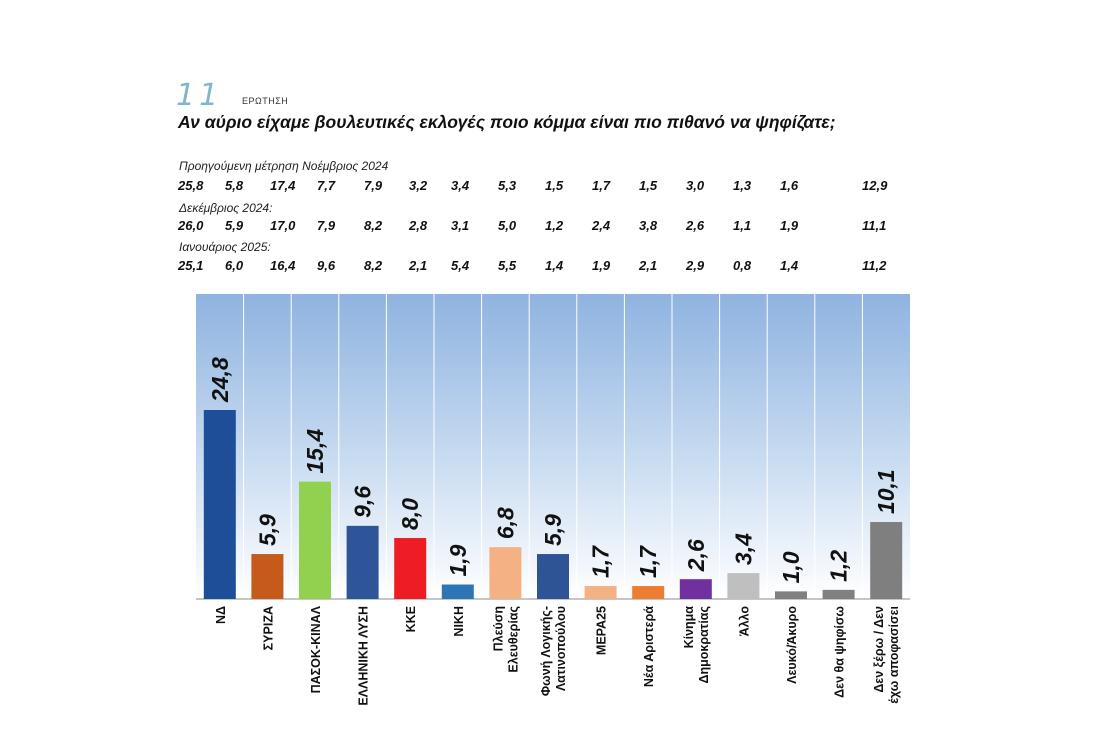  Describe the element at coordinates (505, 523) in the screenshot. I see `bar-value-label: 6,8` at that location.